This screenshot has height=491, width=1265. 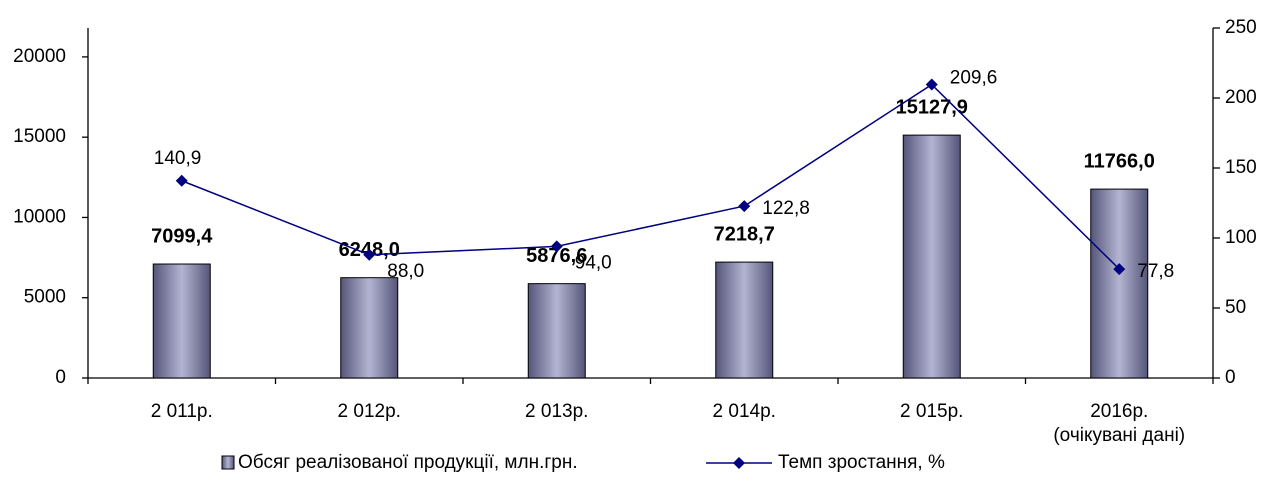 I want to click on y2-tick-label: 250, so click(x=1241, y=27).